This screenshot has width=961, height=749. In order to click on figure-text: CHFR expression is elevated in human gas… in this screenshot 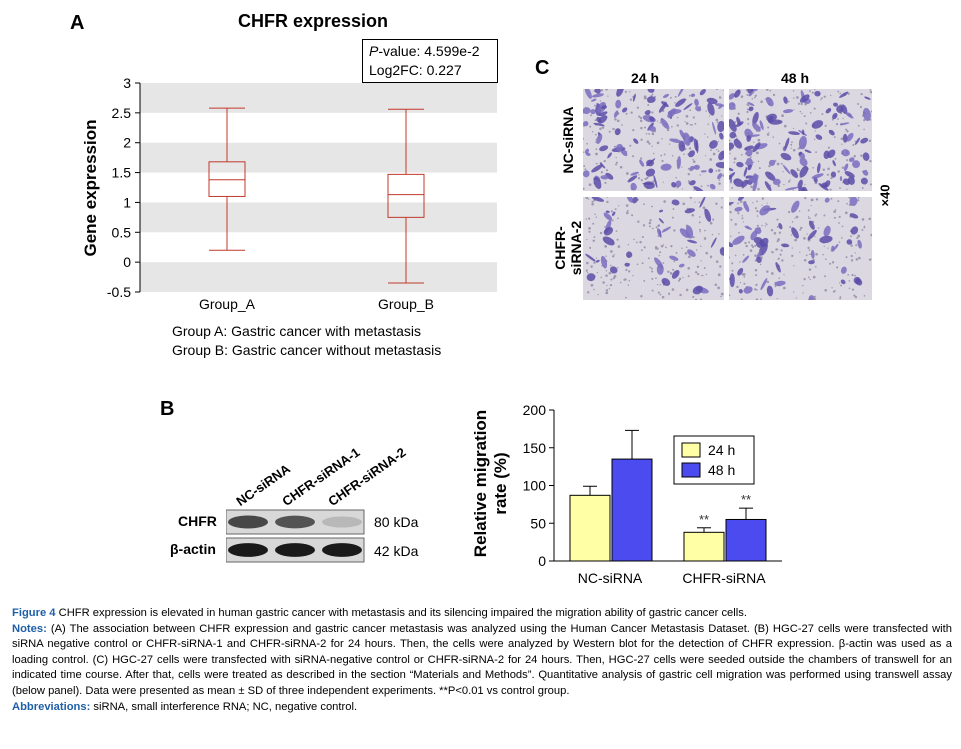, I will do `click(401, 613)`.